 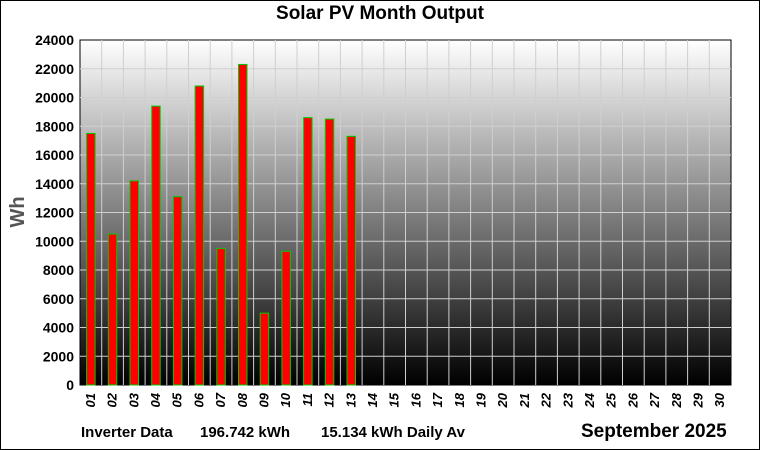 I want to click on y-tick-label: 4000, so click(x=58, y=328).